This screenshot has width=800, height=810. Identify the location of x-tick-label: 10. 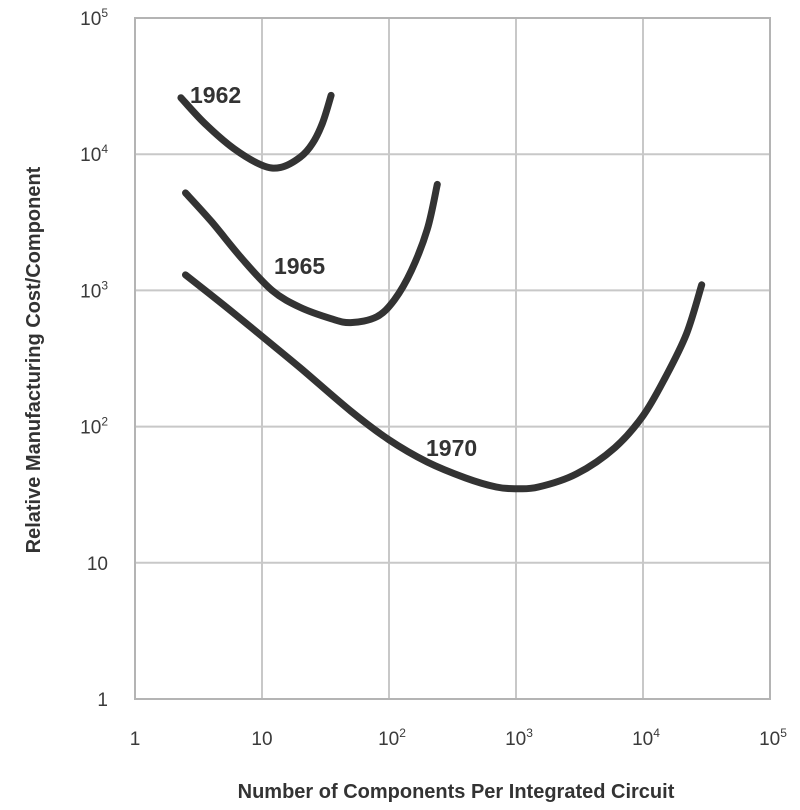
(261, 739).